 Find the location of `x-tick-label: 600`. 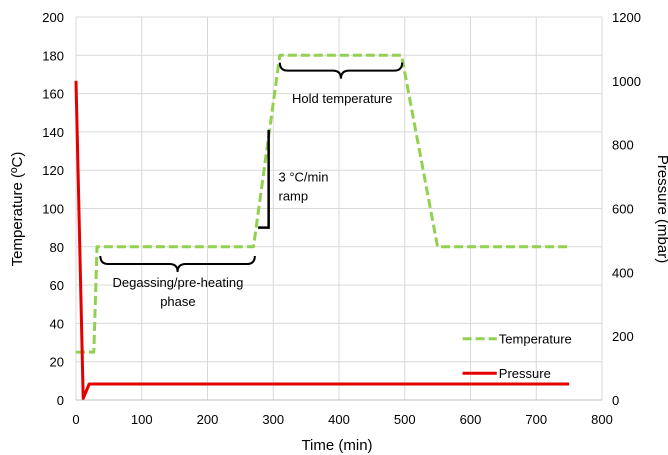

x-tick-label: 600 is located at coordinates (471, 419).